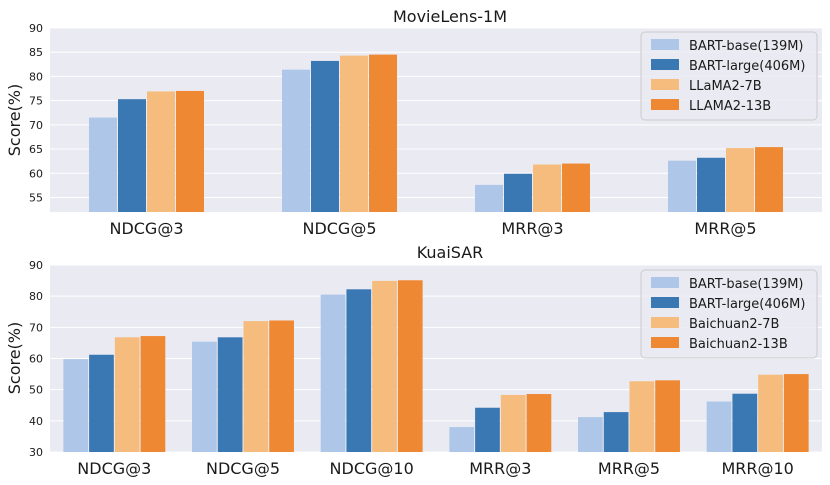 This screenshot has width=830, height=485. I want to click on y-tick-label: 65, so click(36, 149).